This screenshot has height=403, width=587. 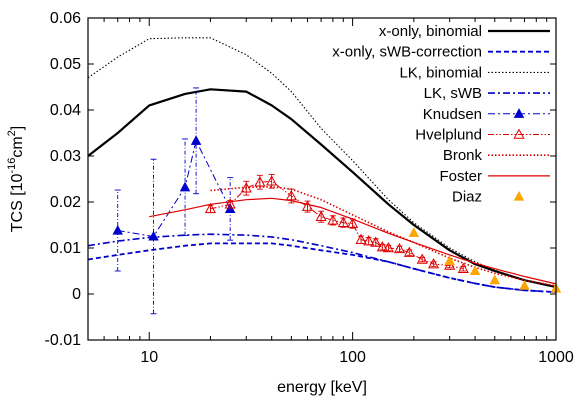 What do you see at coordinates (486, 114) in the screenshot?
I see `legend-entry-knudsen: Knudsen` at bounding box center [486, 114].